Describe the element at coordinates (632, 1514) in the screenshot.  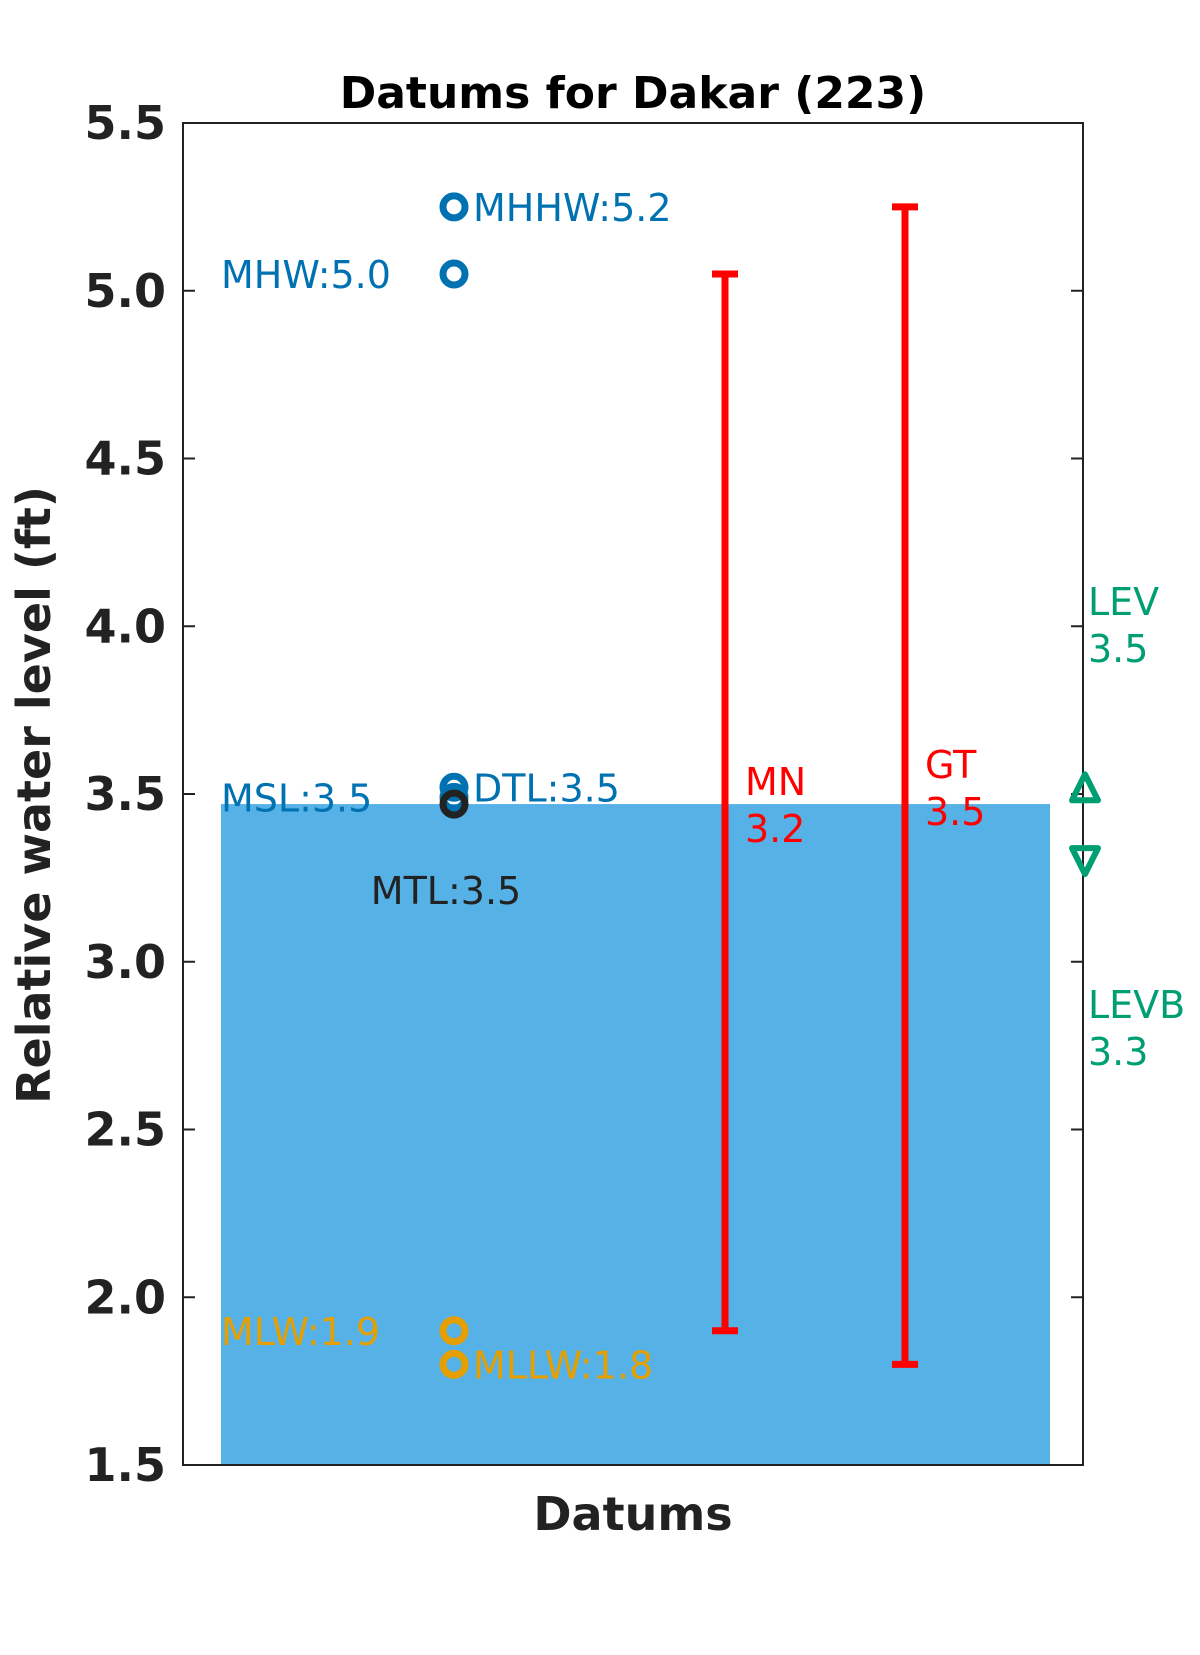
I see `x-axis-label: Datums` at that location.